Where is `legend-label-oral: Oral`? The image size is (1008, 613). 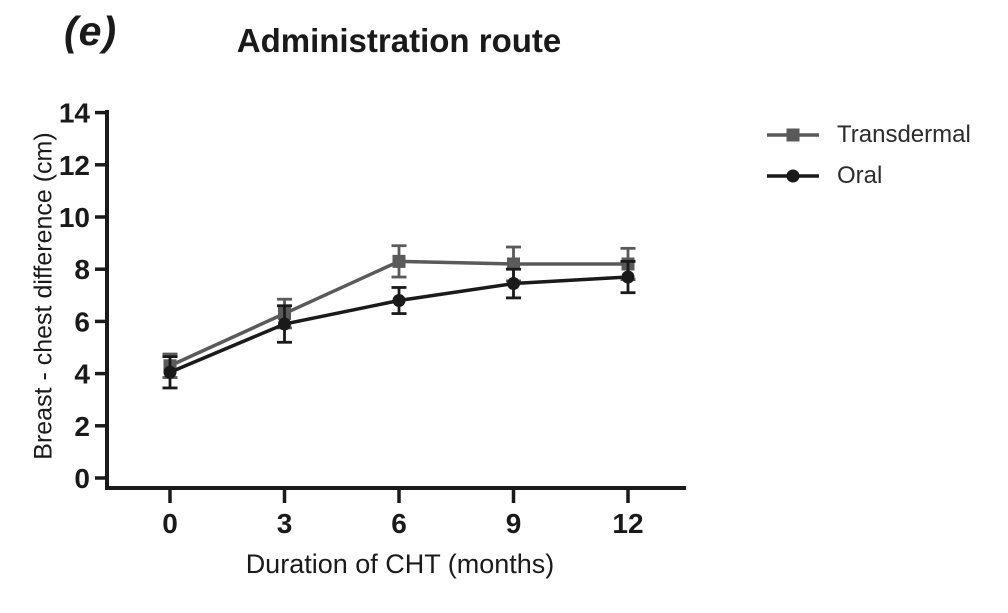
legend-label-oral: Oral is located at coordinates (860, 175).